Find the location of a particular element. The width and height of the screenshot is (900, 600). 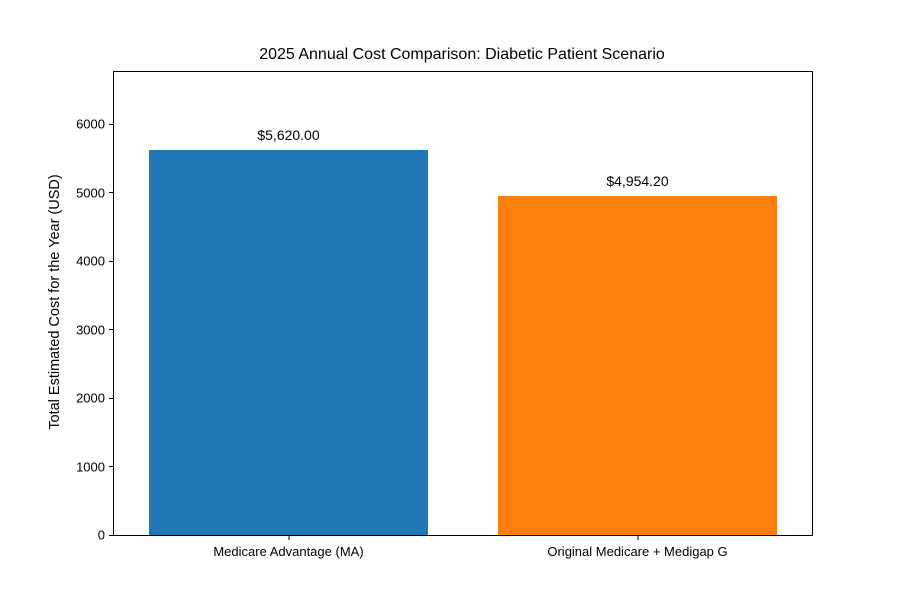

y-tick-label: 3000 is located at coordinates (90, 330).